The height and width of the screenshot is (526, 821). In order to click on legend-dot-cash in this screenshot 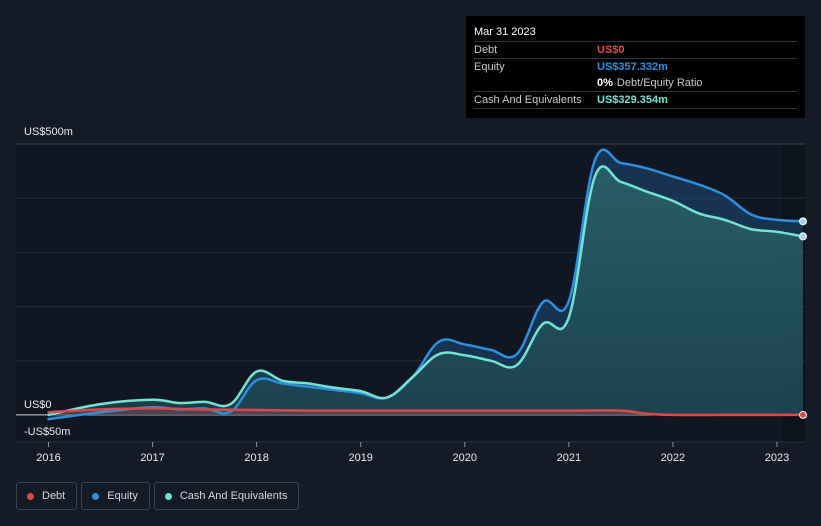, I will do `click(168, 496)`.